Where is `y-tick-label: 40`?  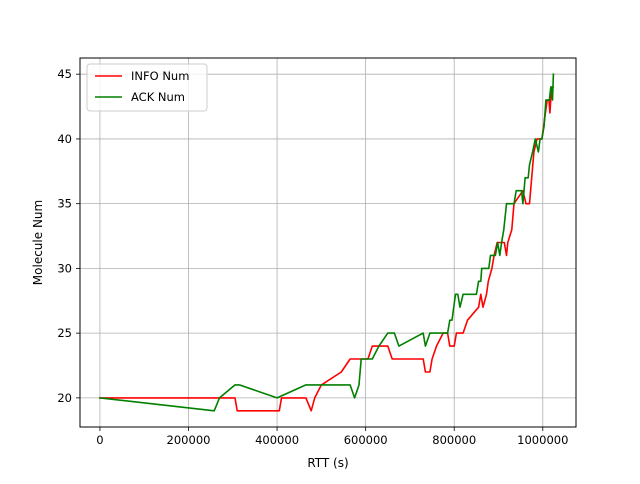 y-tick-label: 40 is located at coordinates (64, 139).